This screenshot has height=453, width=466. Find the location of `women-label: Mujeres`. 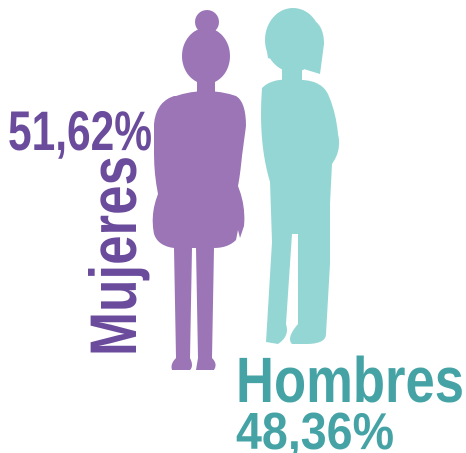

women-label: Mujeres is located at coordinates (113, 256).